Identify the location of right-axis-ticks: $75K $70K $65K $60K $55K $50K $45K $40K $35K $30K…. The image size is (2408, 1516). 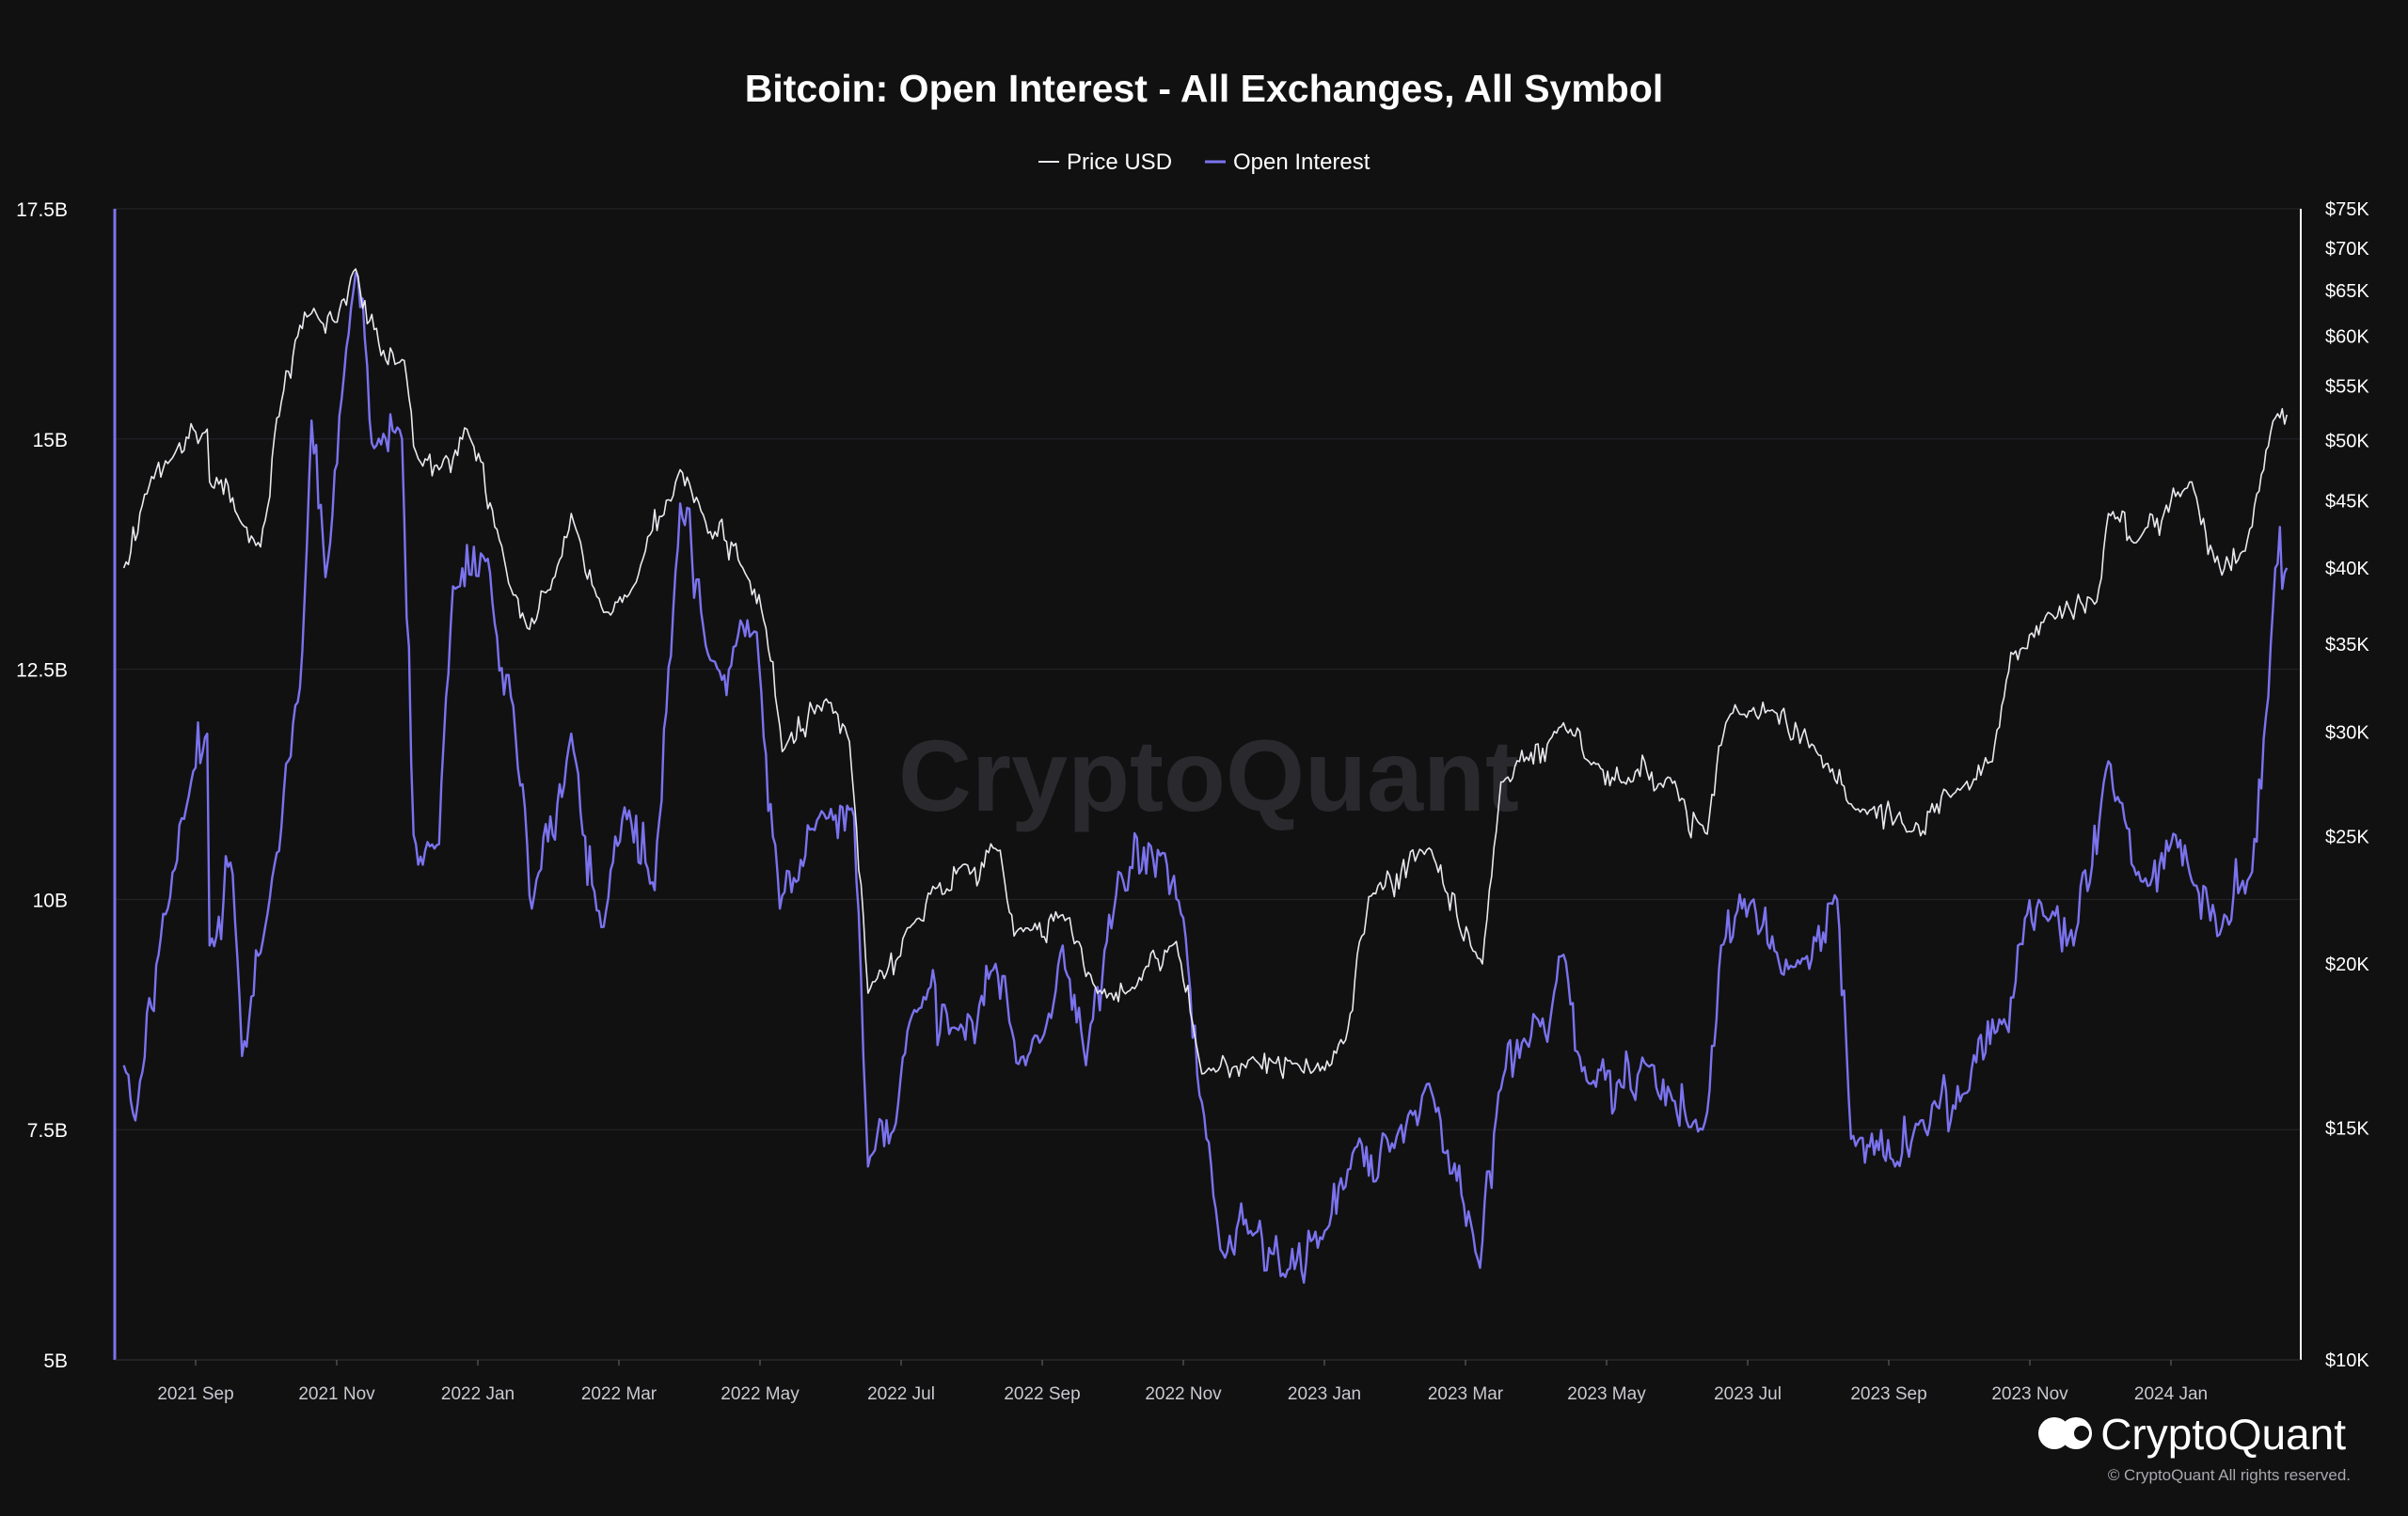
(2347, 785).